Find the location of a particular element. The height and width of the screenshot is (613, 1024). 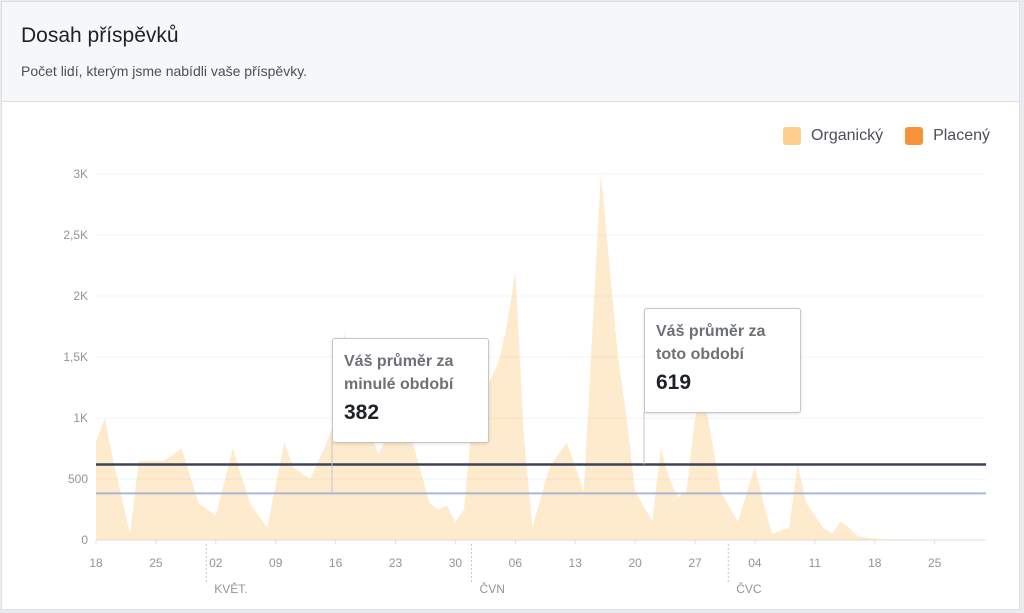

y-tick-label: 3K is located at coordinates (80, 174).